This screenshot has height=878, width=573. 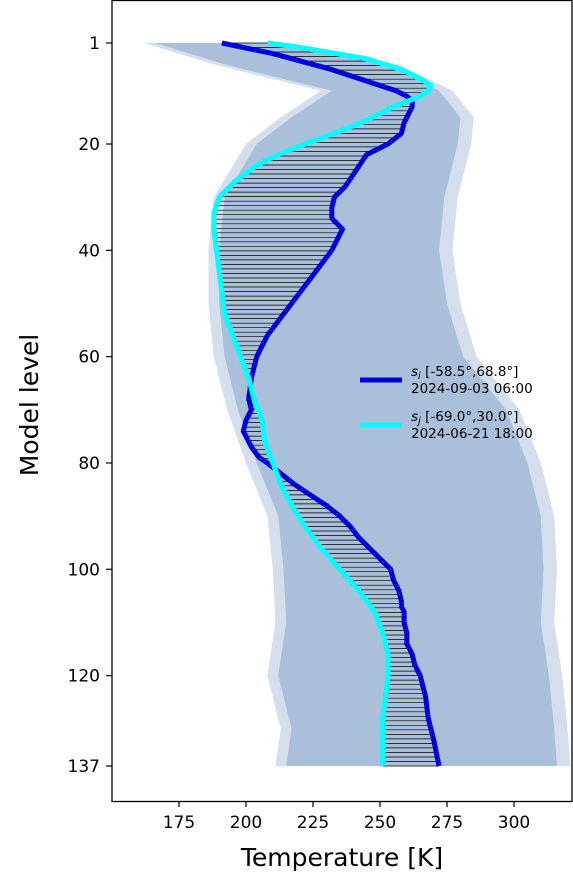 I want to click on legend-label-series-j: sj [-69.0°,30.0°], so click(x=464, y=418).